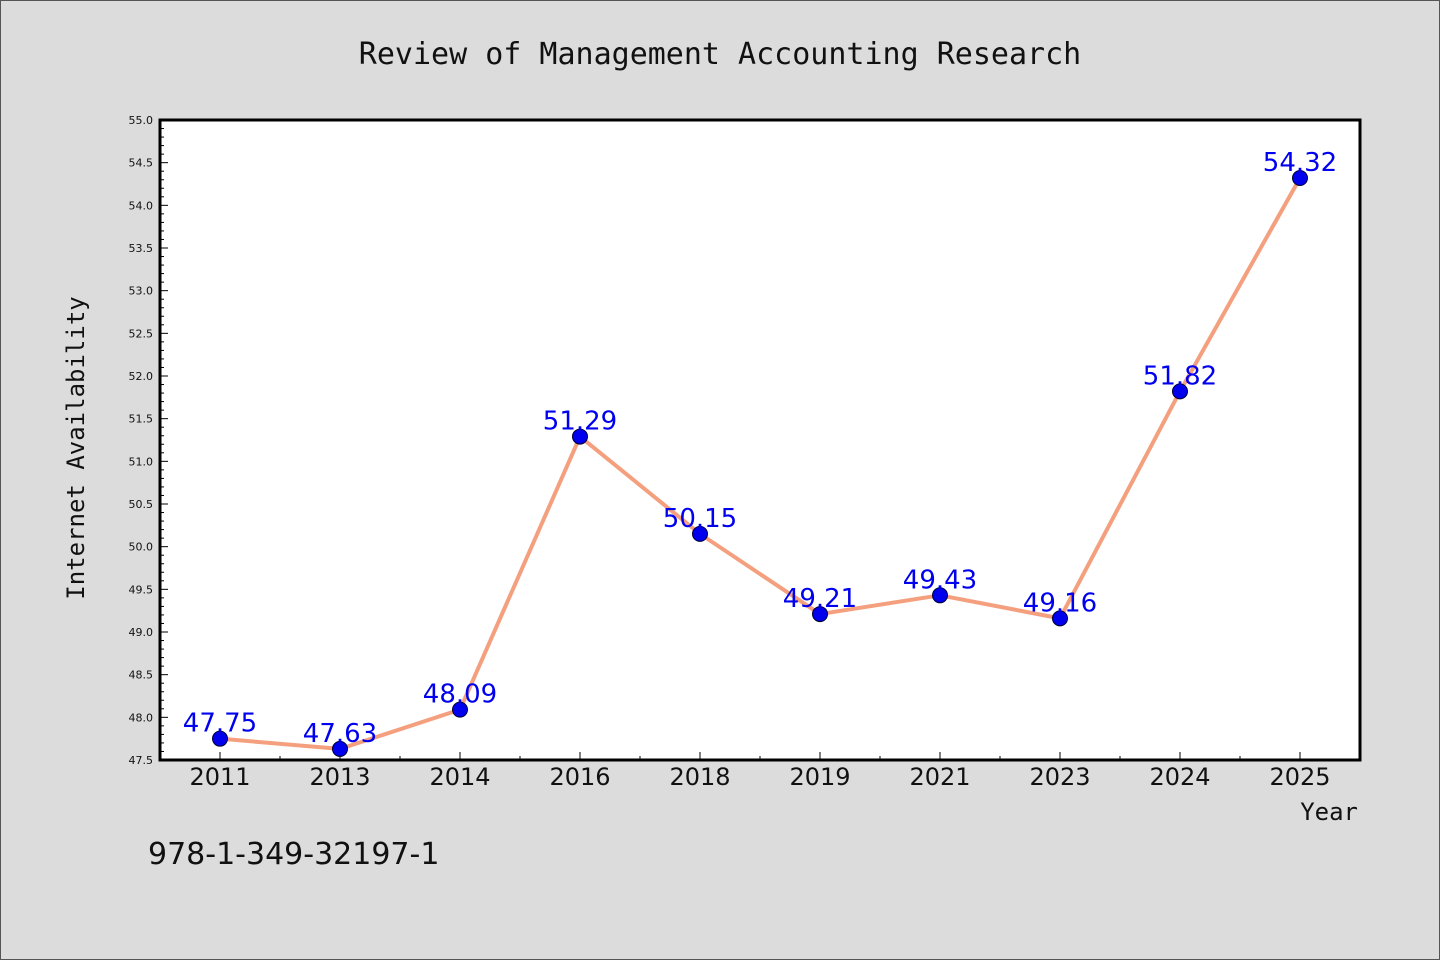 This screenshot has height=960, width=1440. Describe the element at coordinates (940, 580) in the screenshot. I see `data-value-label: 49.43` at that location.